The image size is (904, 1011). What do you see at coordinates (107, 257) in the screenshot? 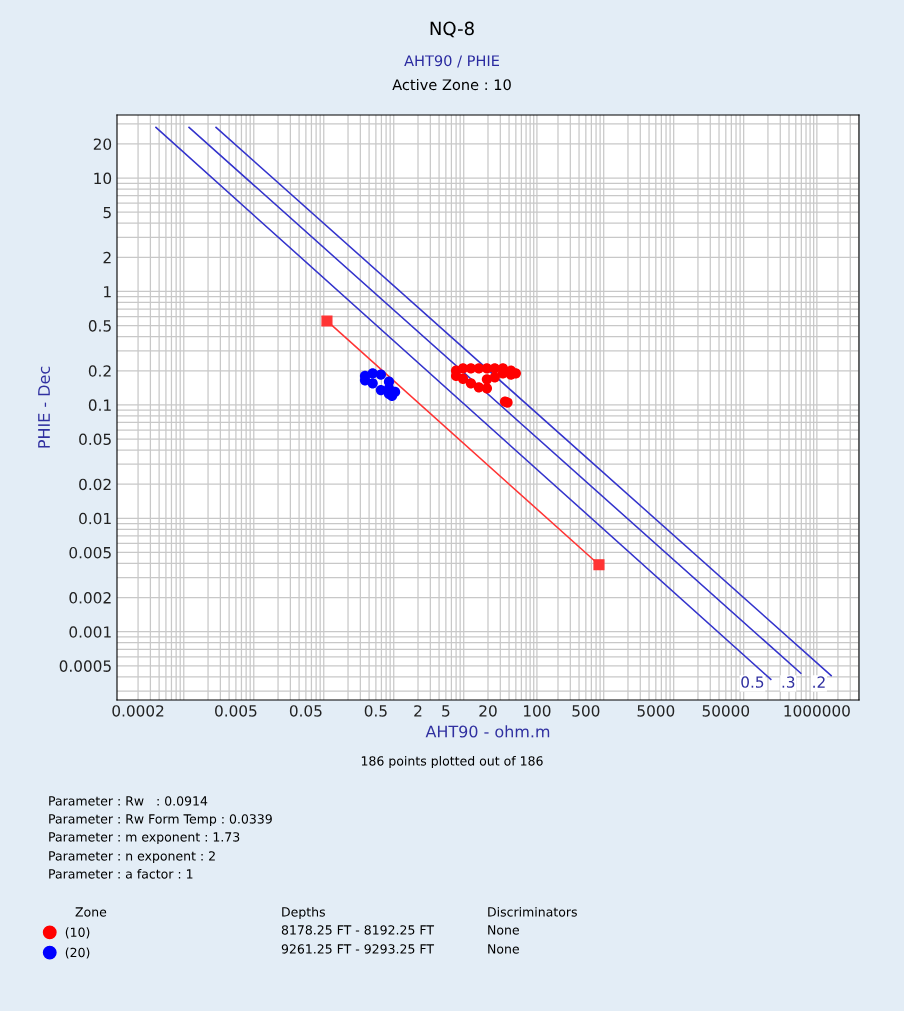
I see `y-tick-label: 2` at bounding box center [107, 257].